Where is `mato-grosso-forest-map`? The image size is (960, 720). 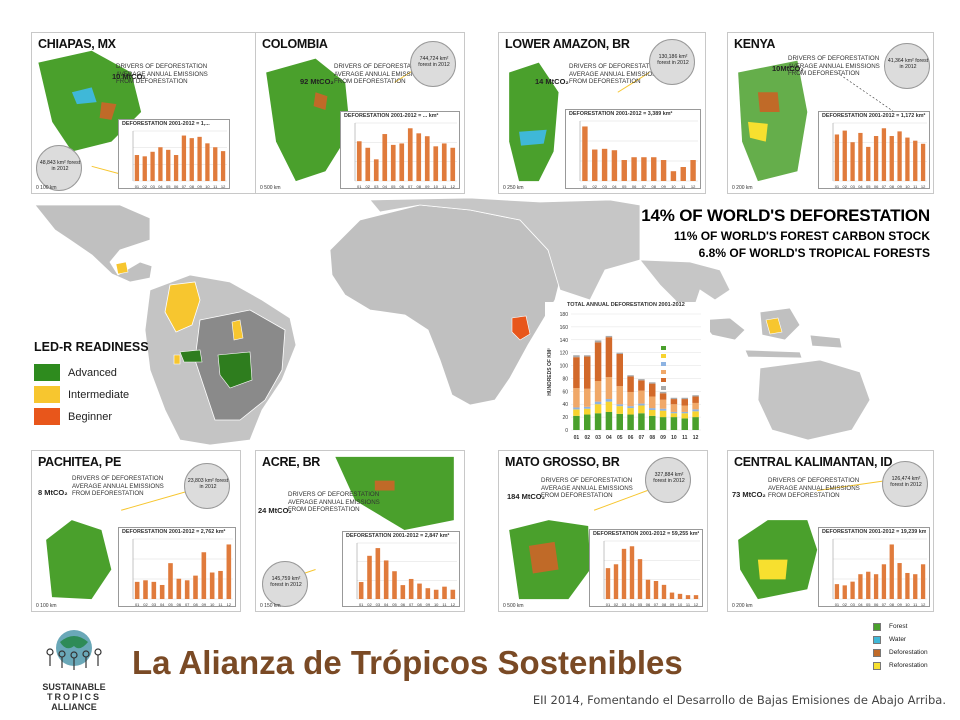
mato-grosso-forest-map is located at coordinates (578, 545).